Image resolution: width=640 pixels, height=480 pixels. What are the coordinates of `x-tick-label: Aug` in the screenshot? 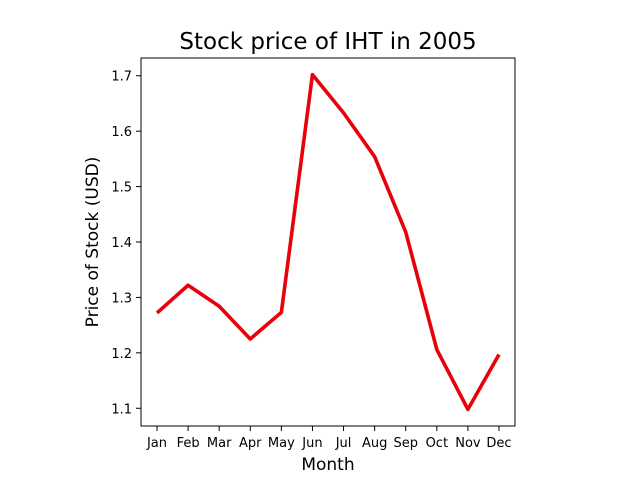 It's located at (374, 443).